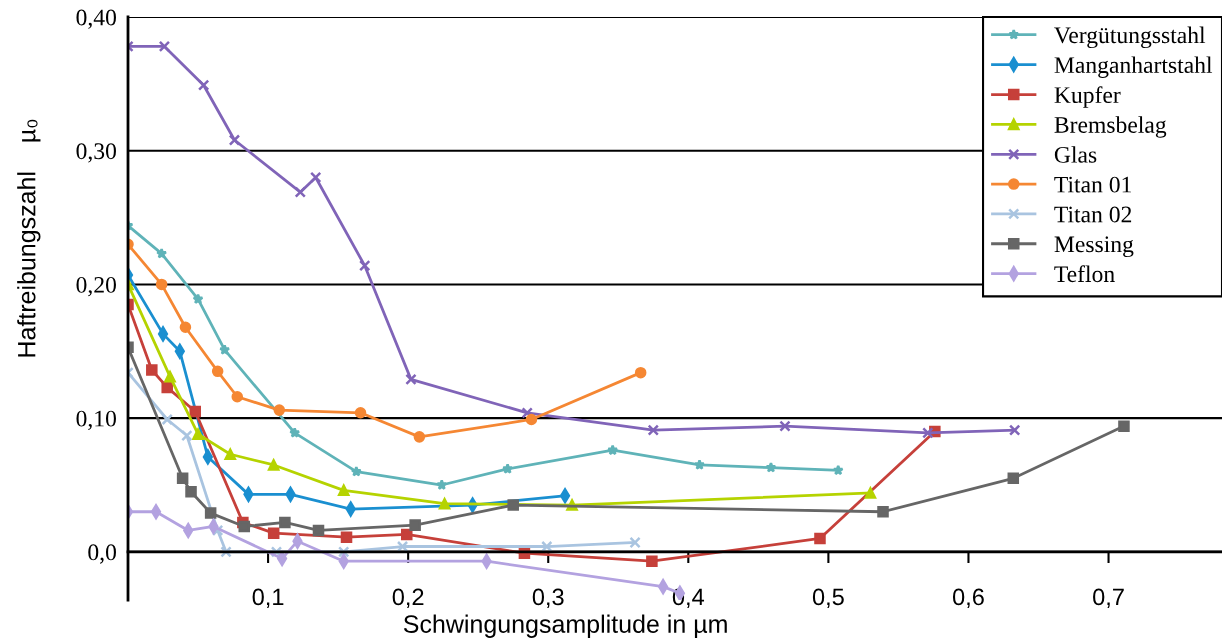 The image size is (1222, 641). I want to click on x-tick-label: 0,7, so click(1108, 598).